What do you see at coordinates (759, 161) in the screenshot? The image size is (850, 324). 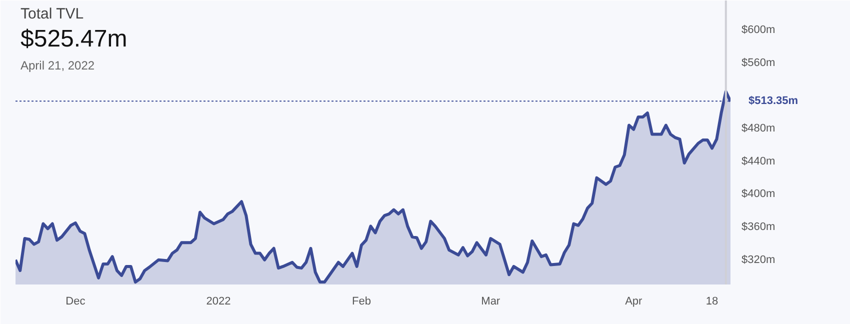 I see `y-tick-label: $440m` at bounding box center [759, 161].